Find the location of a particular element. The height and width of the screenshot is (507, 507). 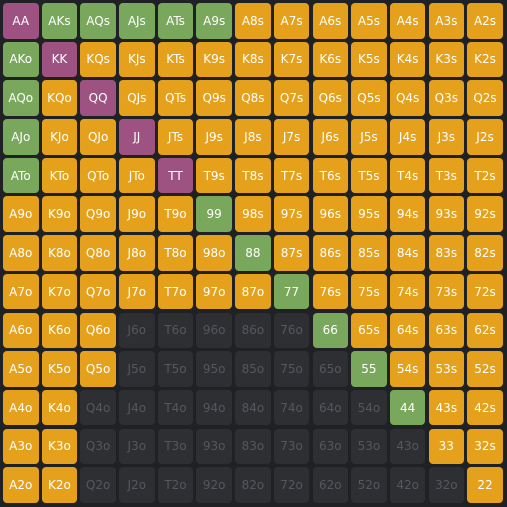

hand-cell-J6o: J6o is located at coordinates (137, 330).